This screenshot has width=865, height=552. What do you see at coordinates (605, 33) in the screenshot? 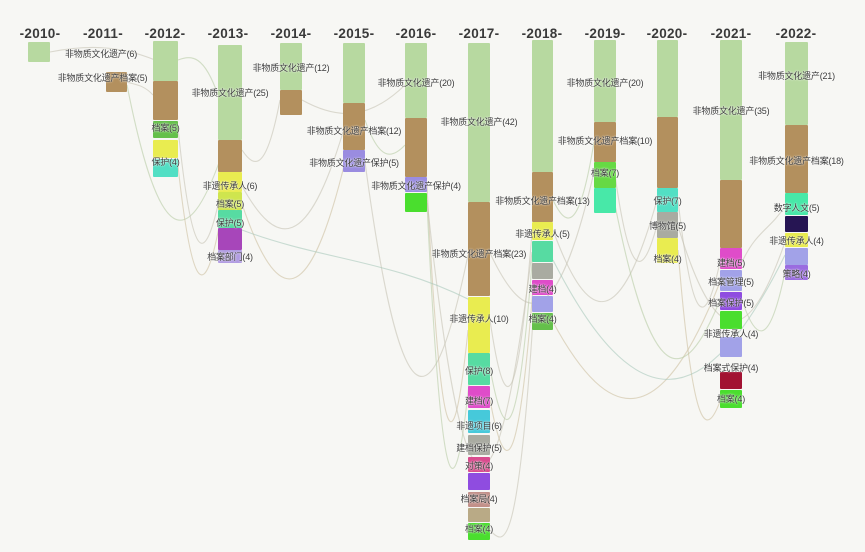
I see `year-label: -2019-` at bounding box center [605, 33].